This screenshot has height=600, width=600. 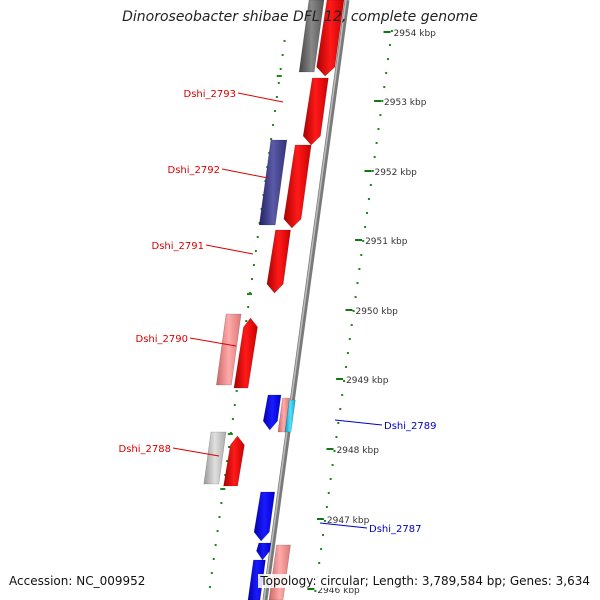 What do you see at coordinates (145, 449) in the screenshot?
I see `gene-label: Dshi_2788` at bounding box center [145, 449].